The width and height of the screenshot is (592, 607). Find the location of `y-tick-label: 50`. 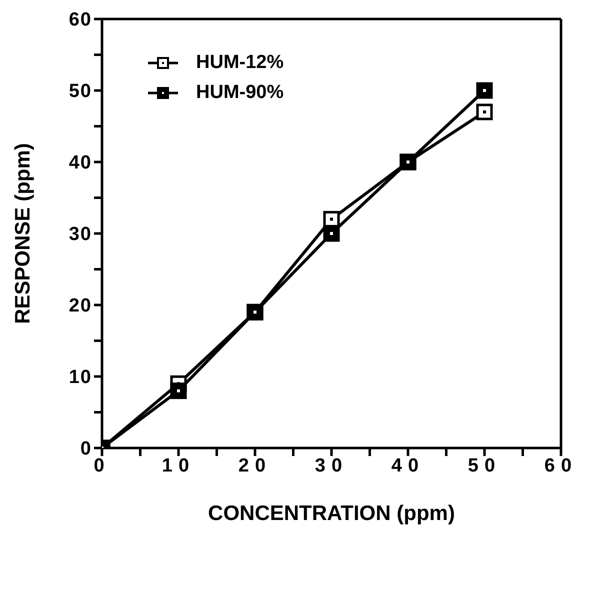

y-tick-label: 50 is located at coordinates (80, 91).